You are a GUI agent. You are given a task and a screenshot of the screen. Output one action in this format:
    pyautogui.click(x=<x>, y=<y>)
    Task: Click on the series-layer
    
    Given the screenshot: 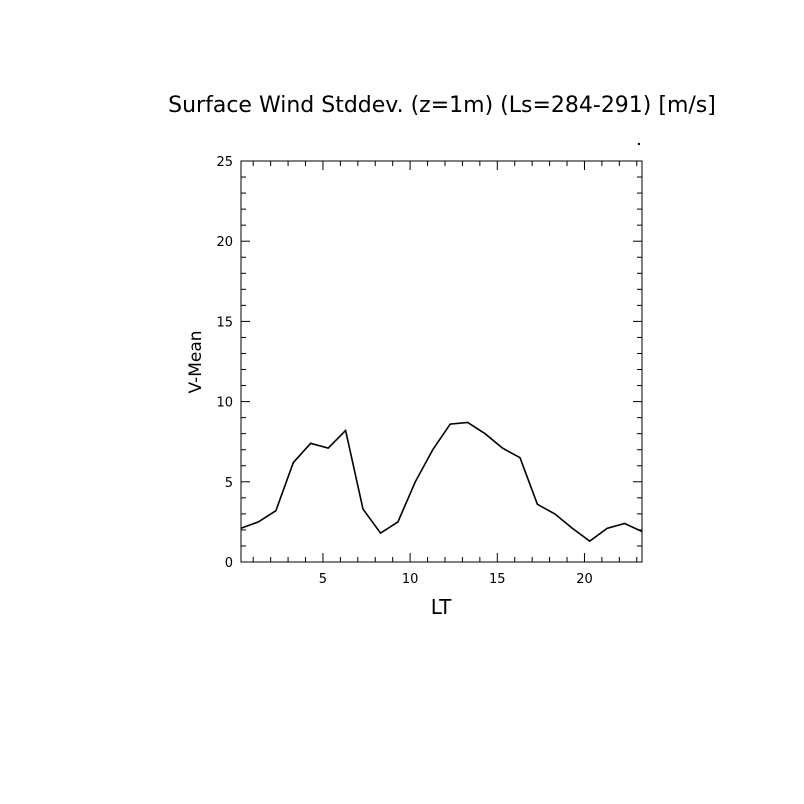 What is the action you would take?
    pyautogui.click(x=441, y=482)
    